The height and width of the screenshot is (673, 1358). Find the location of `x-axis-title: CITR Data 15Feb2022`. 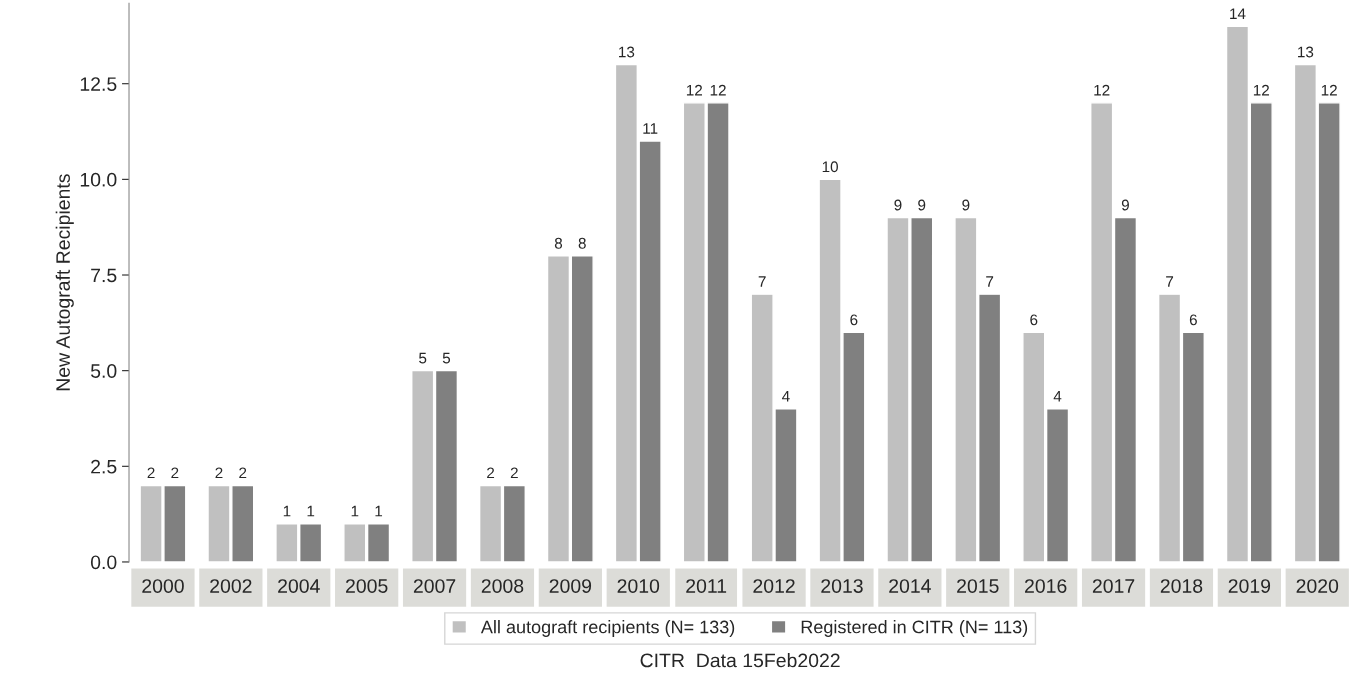

x-axis-title: CITR Data 15Feb2022 is located at coordinates (740, 660).